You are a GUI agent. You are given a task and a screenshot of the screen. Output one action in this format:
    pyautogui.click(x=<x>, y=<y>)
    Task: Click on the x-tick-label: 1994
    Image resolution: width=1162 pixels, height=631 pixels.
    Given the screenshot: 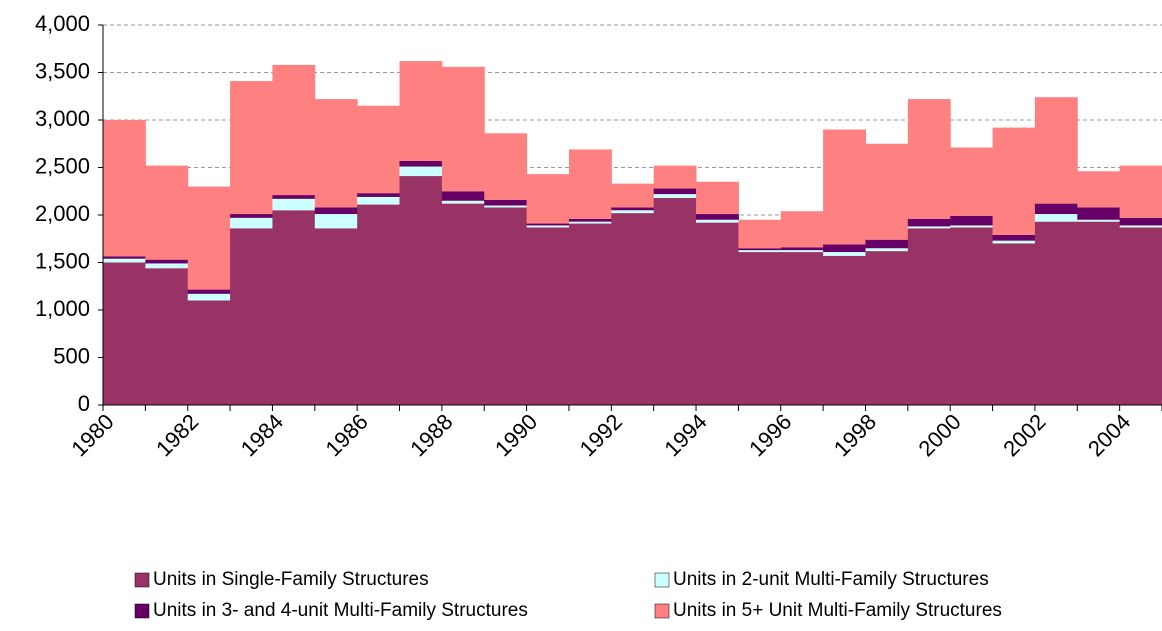 What is the action you would take?
    pyautogui.click(x=685, y=435)
    